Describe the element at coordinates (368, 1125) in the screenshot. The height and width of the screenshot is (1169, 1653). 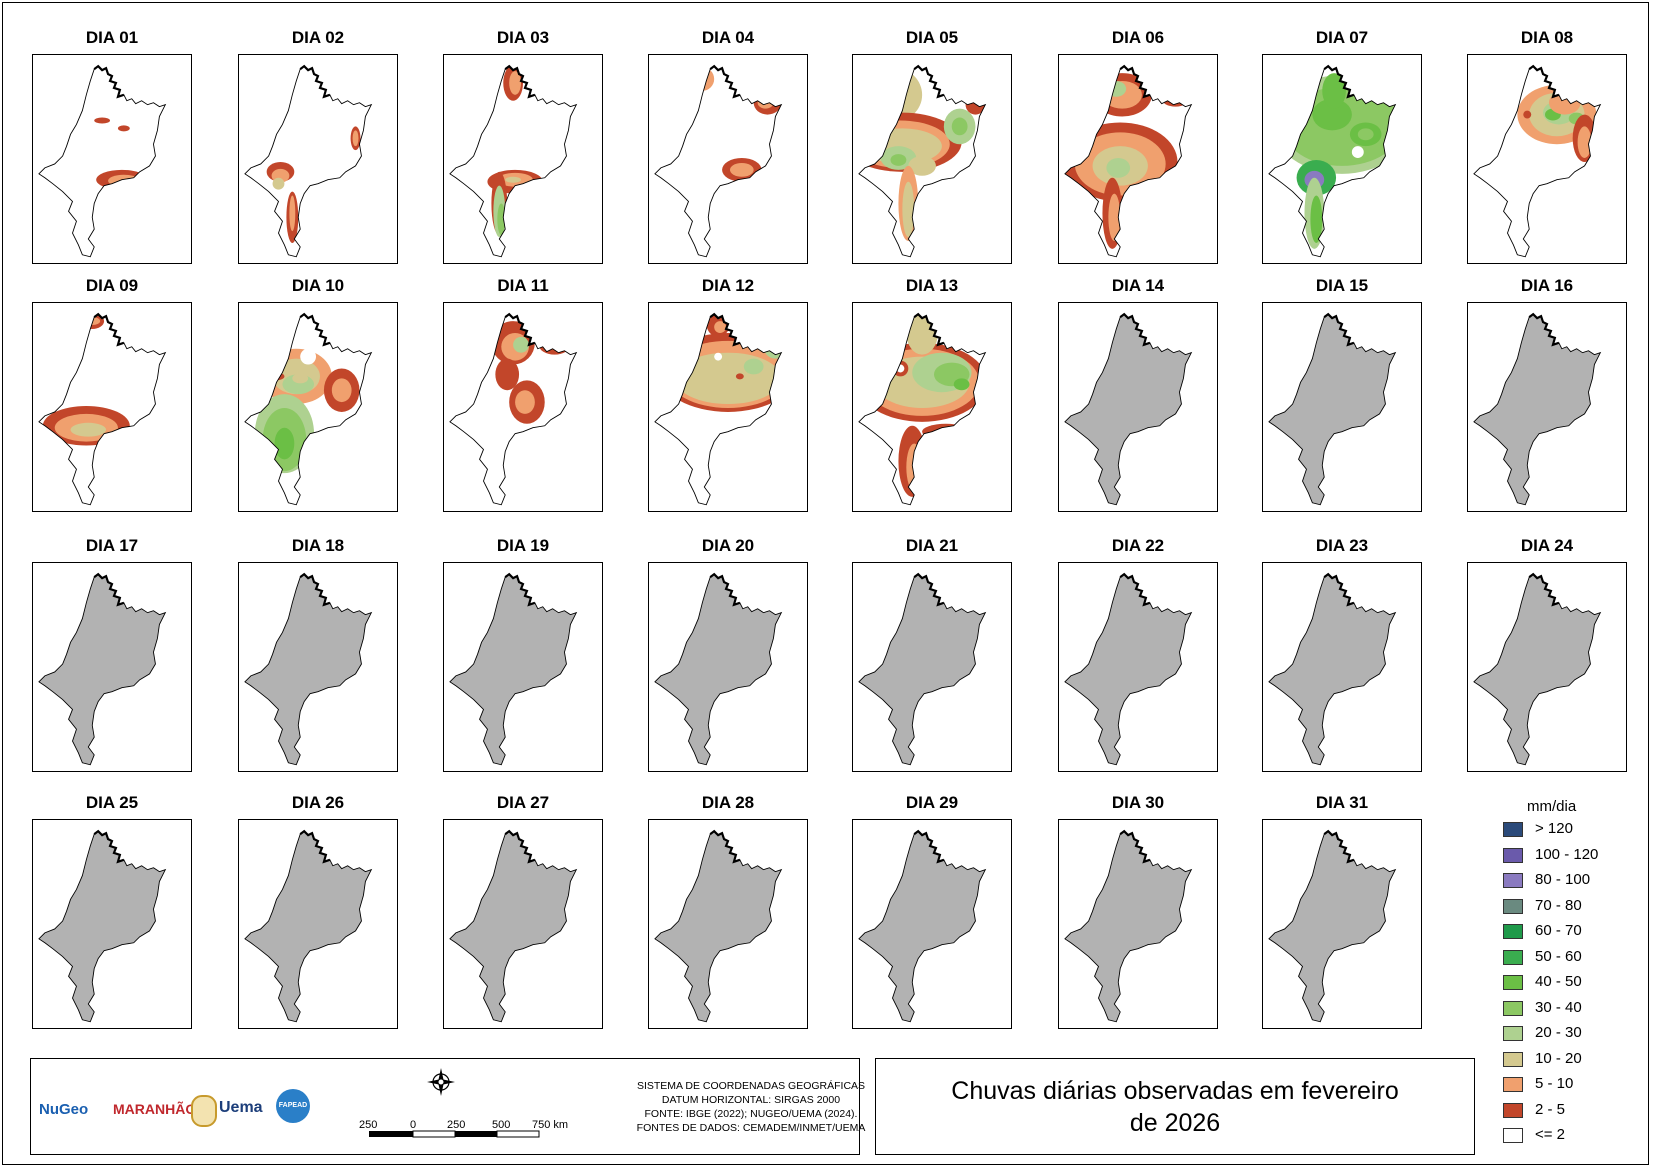
I see `scale-label-0: 250` at that location.